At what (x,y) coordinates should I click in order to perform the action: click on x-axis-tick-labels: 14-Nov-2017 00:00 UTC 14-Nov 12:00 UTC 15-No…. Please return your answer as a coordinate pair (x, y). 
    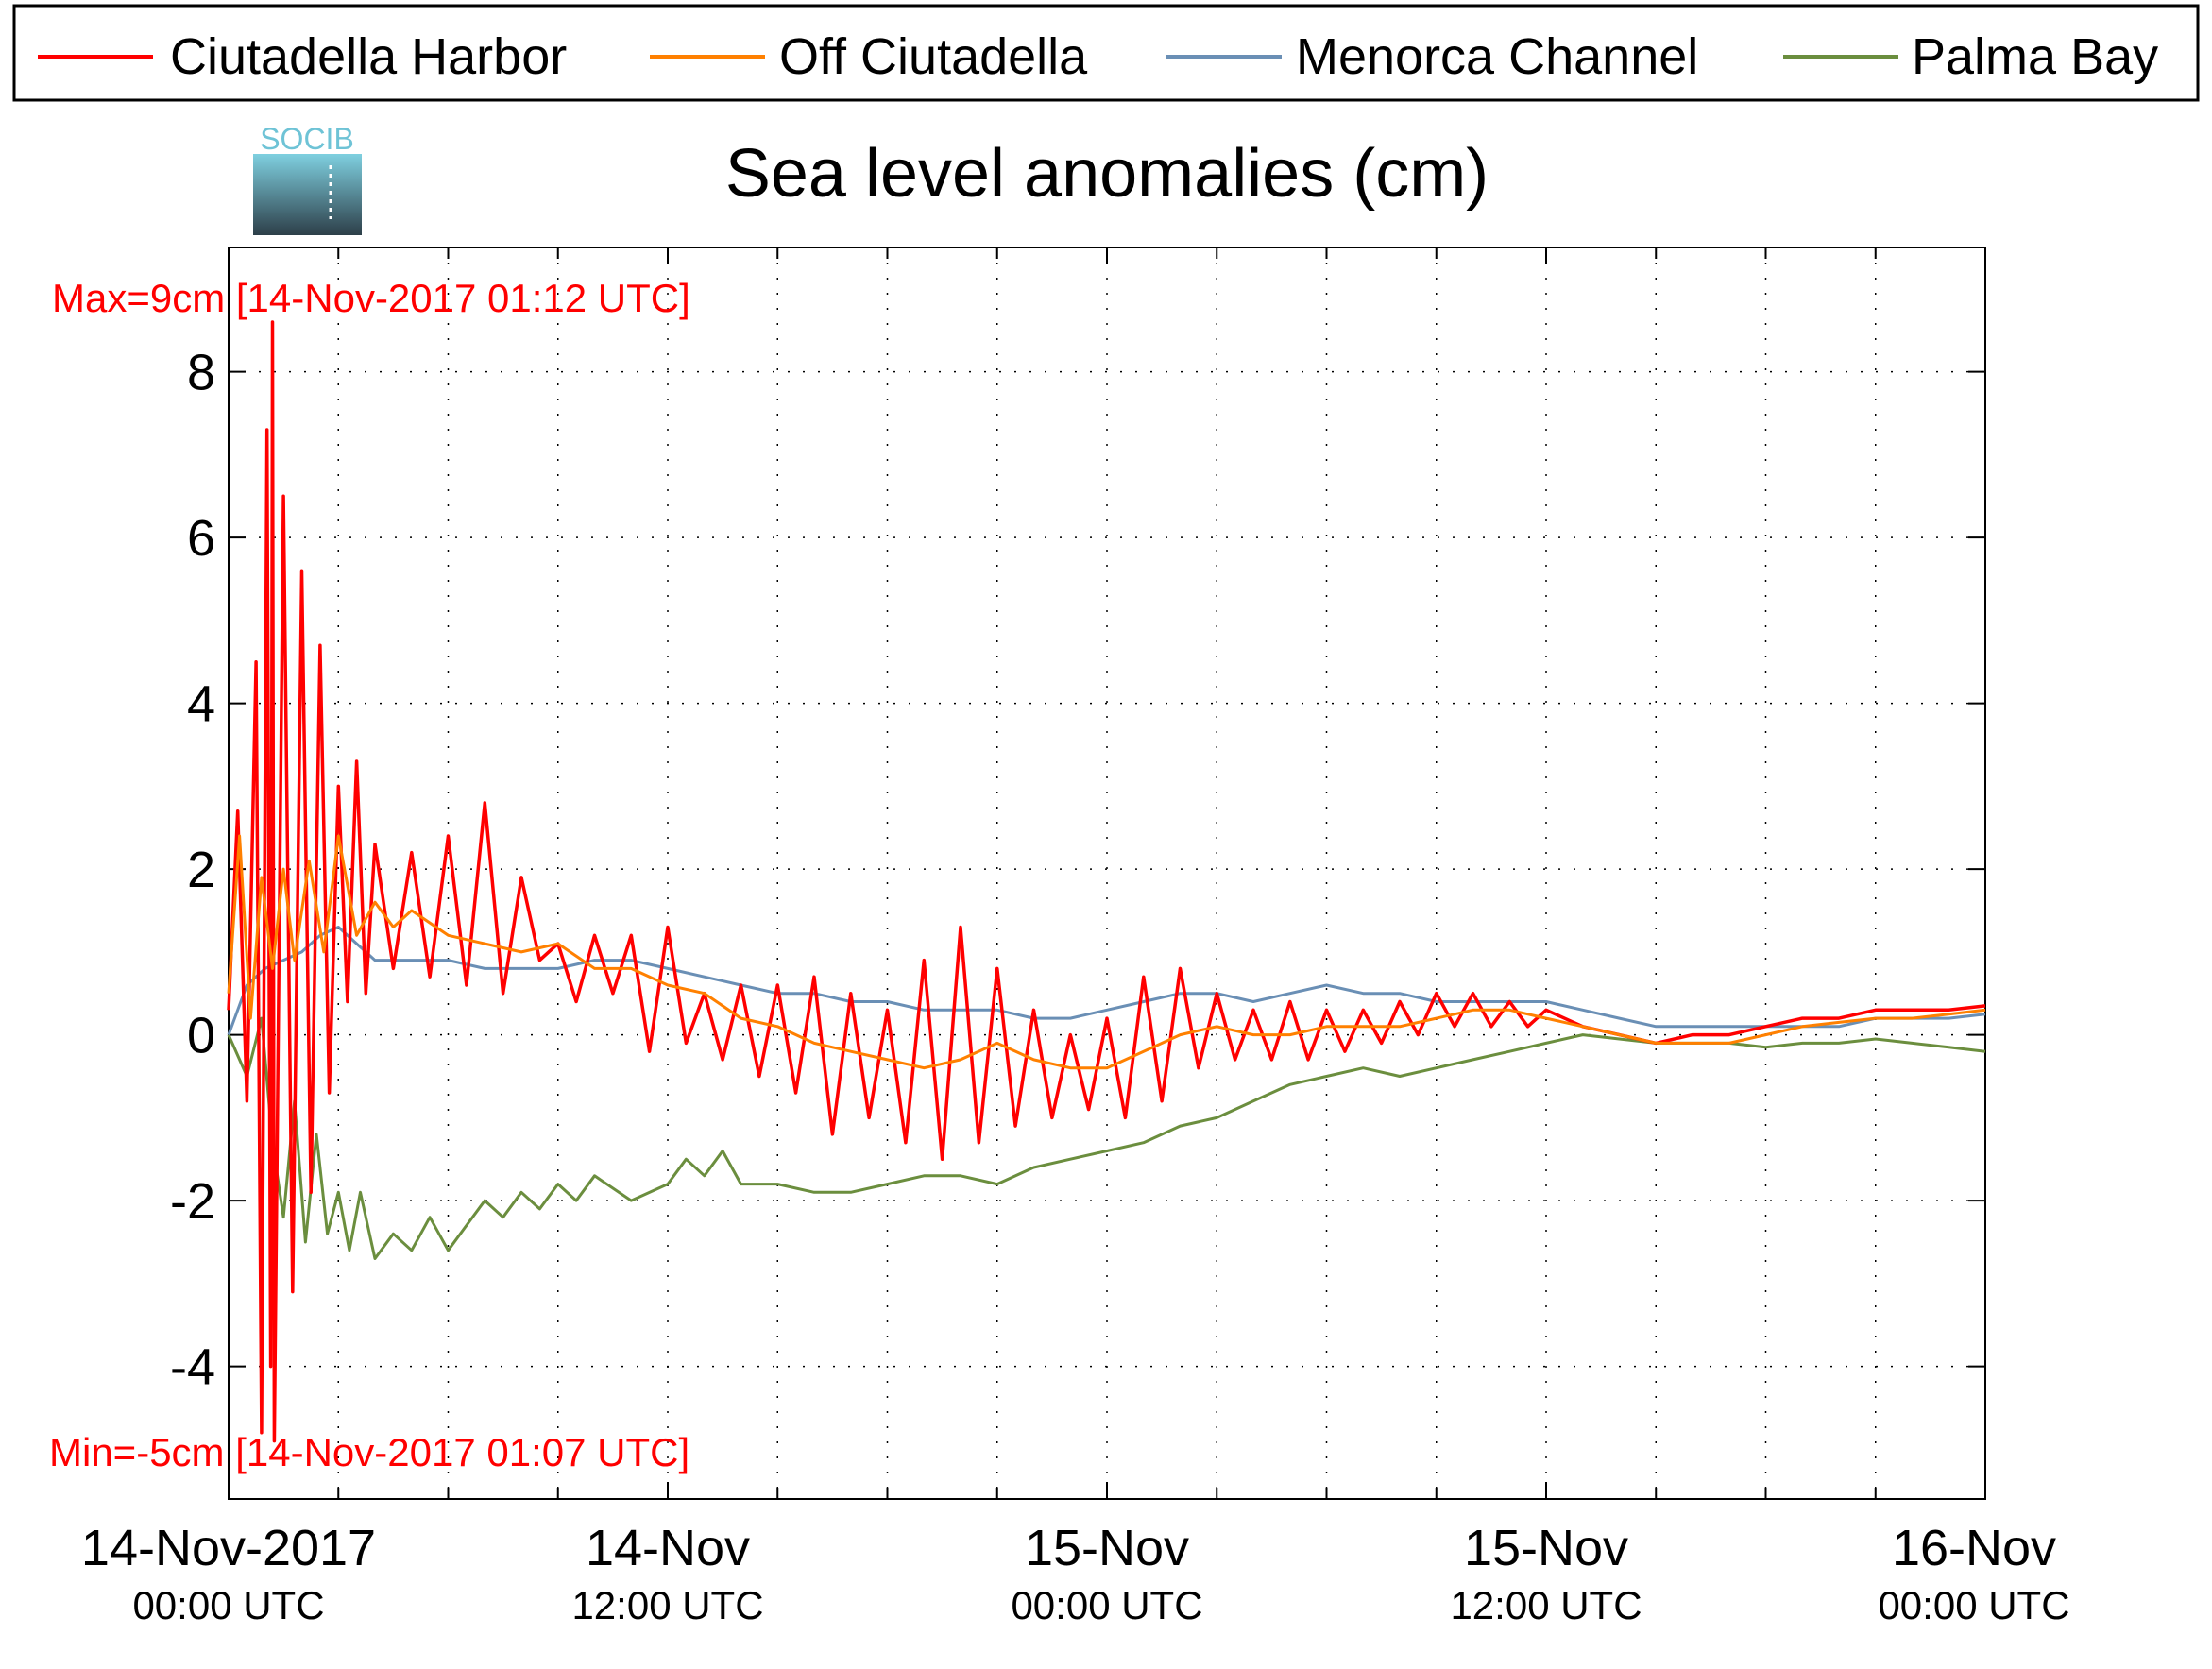
    Looking at the image, I should click on (1075, 1574).